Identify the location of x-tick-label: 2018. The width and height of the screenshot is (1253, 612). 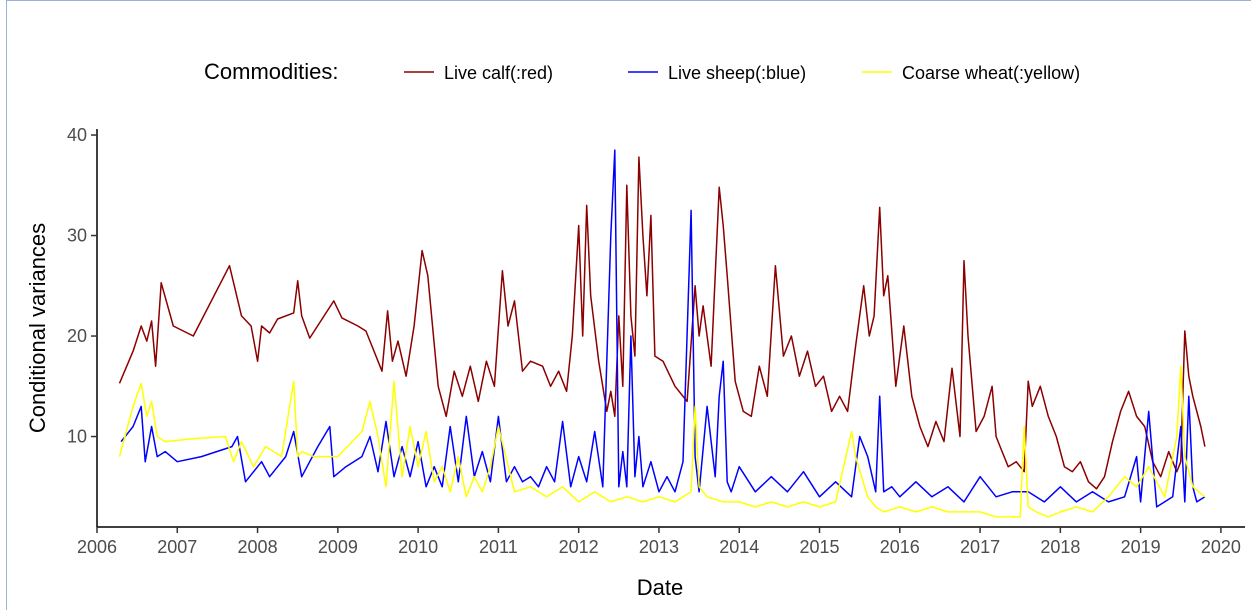
(1060, 547).